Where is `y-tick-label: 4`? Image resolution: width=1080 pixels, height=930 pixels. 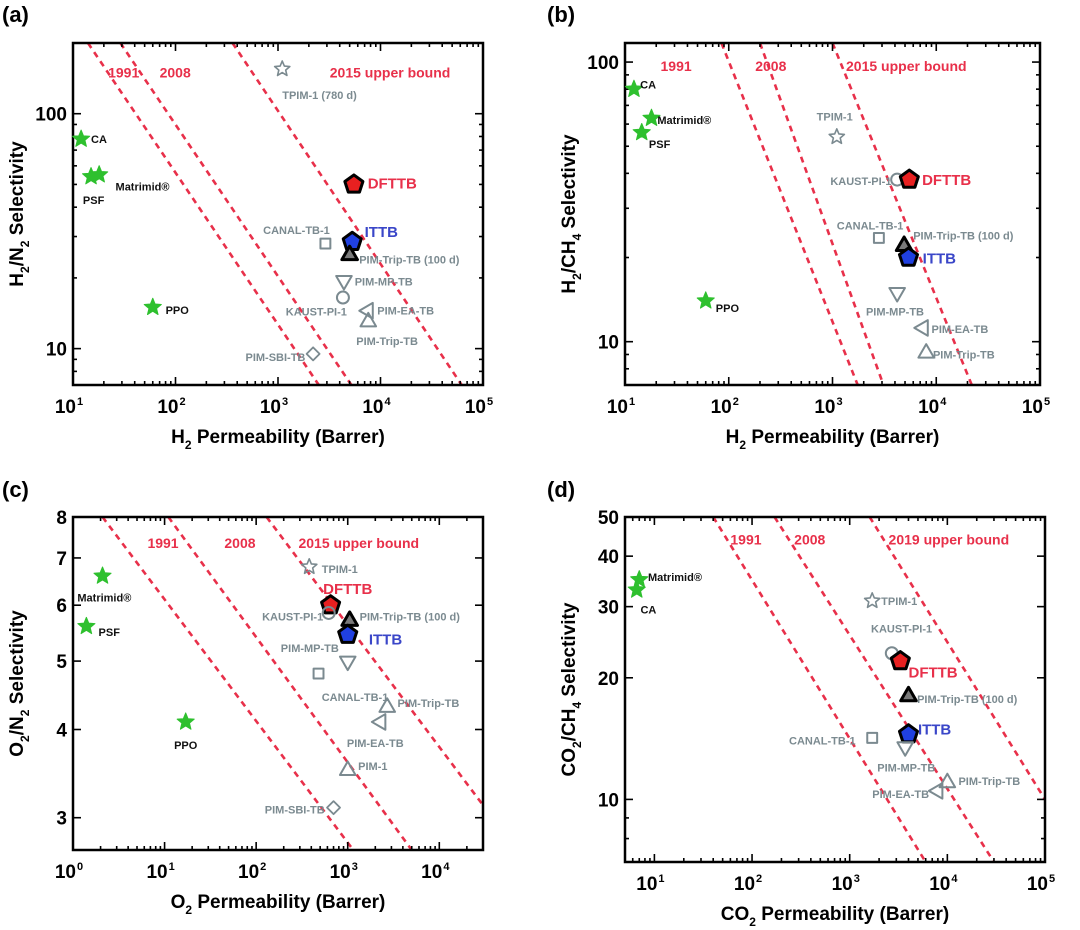 y-tick-label: 4 is located at coordinates (61, 731).